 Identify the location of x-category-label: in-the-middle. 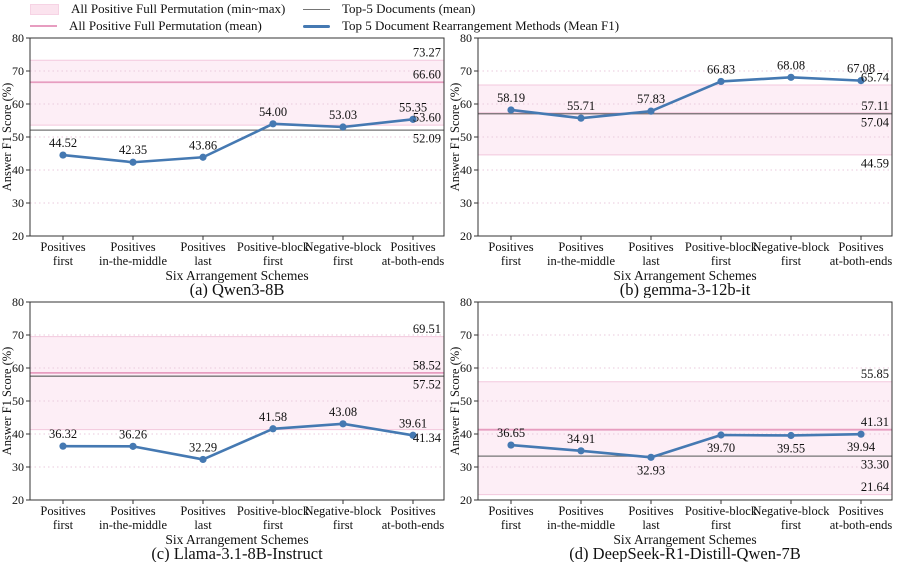
(581, 525).